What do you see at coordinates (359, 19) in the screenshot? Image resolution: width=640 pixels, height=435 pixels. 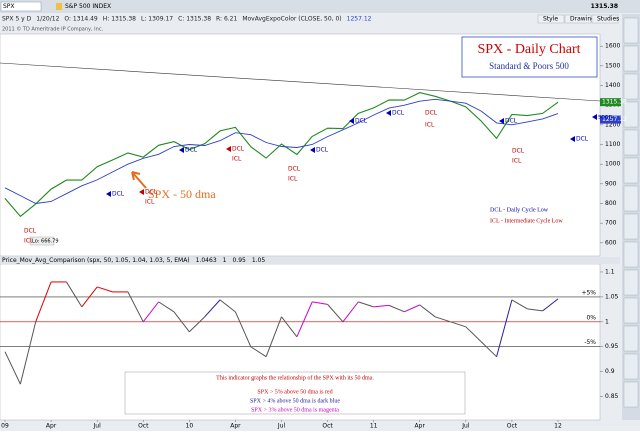 I see `status-field: 1257.12` at bounding box center [359, 19].